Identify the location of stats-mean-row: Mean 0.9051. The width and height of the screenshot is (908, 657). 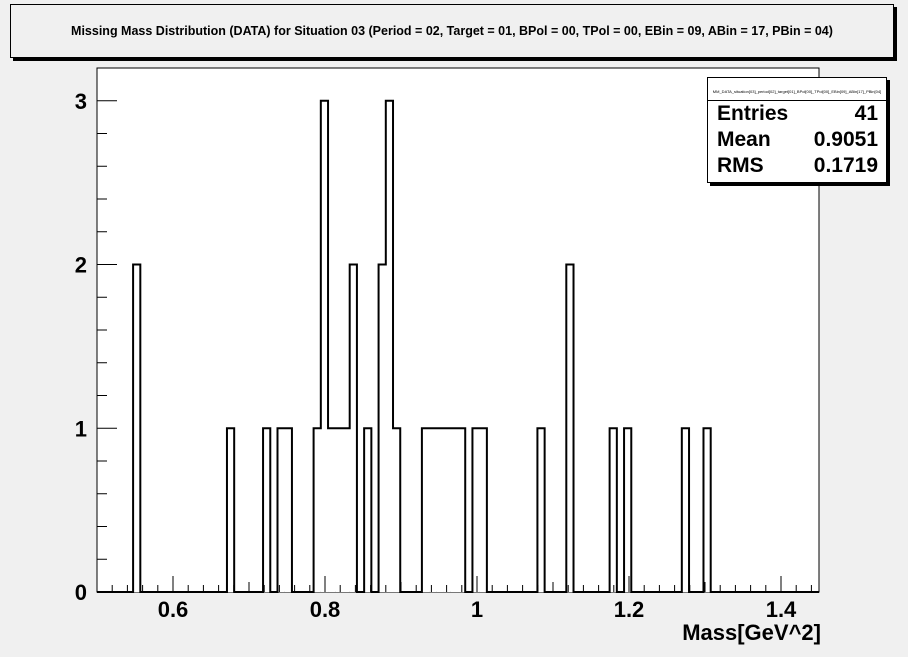
(797, 140).